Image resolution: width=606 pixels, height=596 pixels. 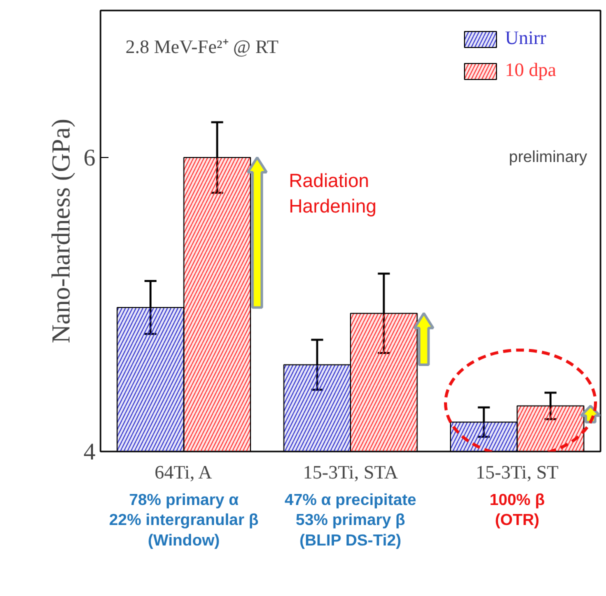 I want to click on annotation: Radiation Hardening, so click(x=332, y=194).